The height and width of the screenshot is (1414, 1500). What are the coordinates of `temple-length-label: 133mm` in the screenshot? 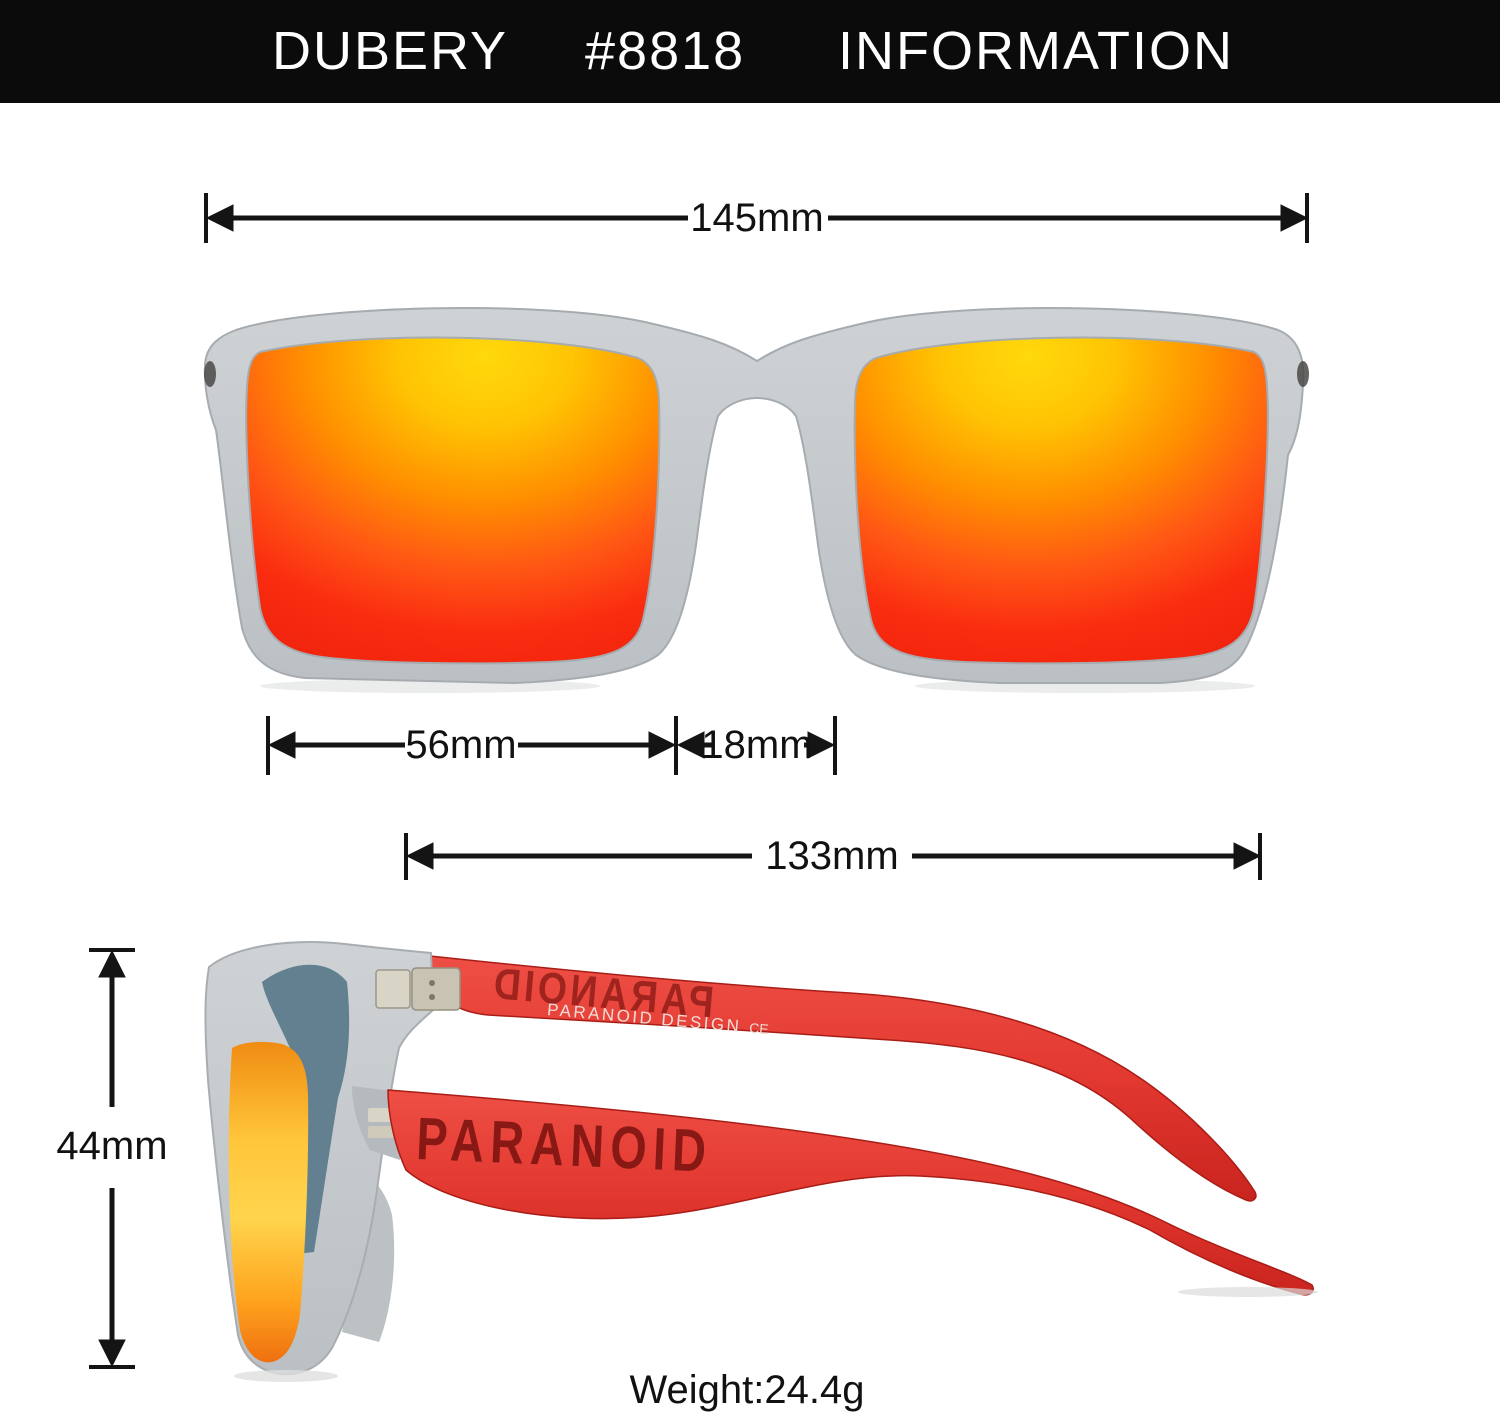 It's located at (832, 856).